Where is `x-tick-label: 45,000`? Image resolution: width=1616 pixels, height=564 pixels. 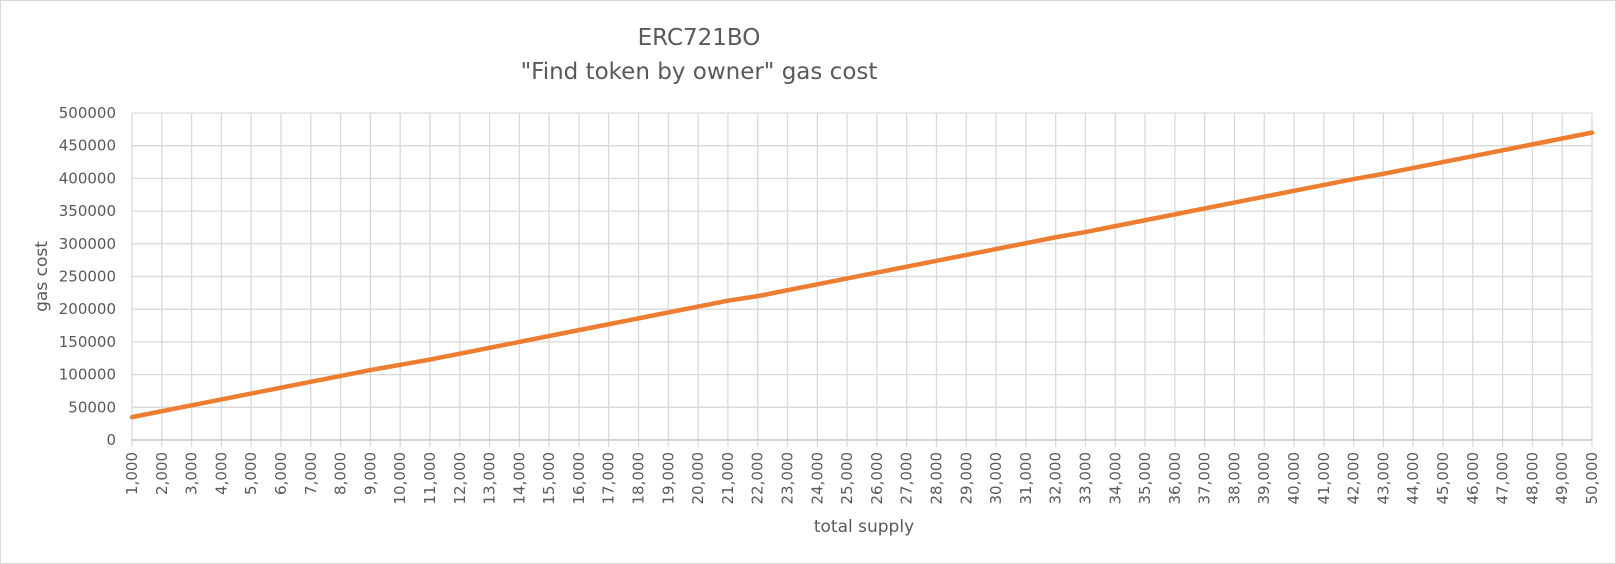 x-tick-label: 45,000 is located at coordinates (1443, 478).